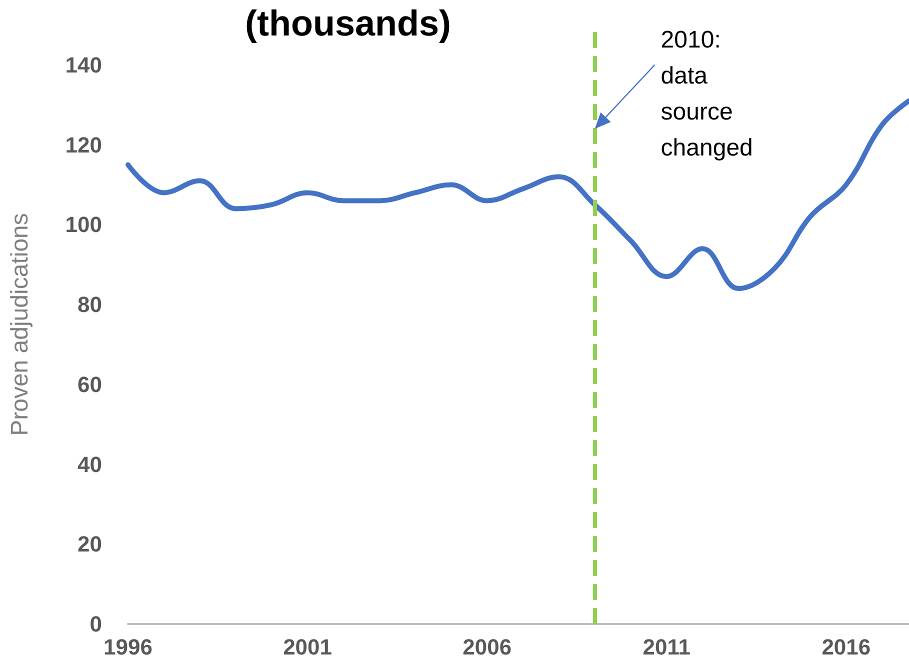 The image size is (909, 672). What do you see at coordinates (846, 647) in the screenshot?
I see `x-tick-label: 2016` at bounding box center [846, 647].